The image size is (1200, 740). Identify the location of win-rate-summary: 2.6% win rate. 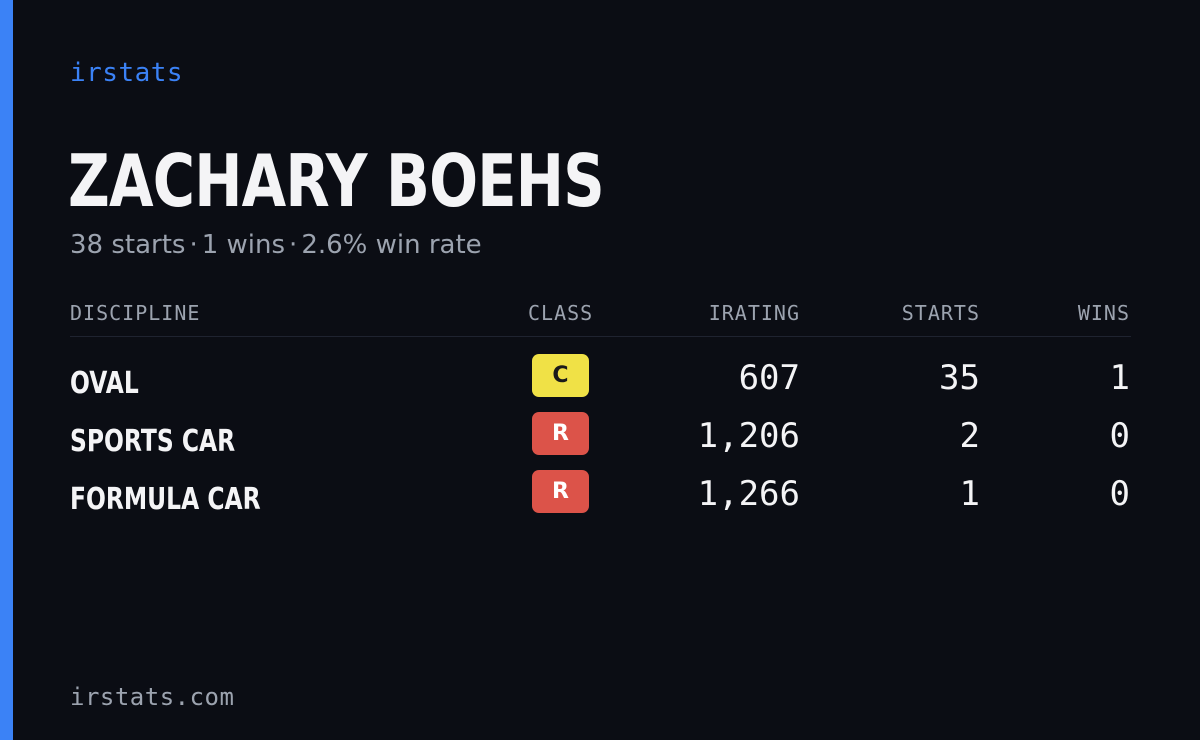
(391, 245).